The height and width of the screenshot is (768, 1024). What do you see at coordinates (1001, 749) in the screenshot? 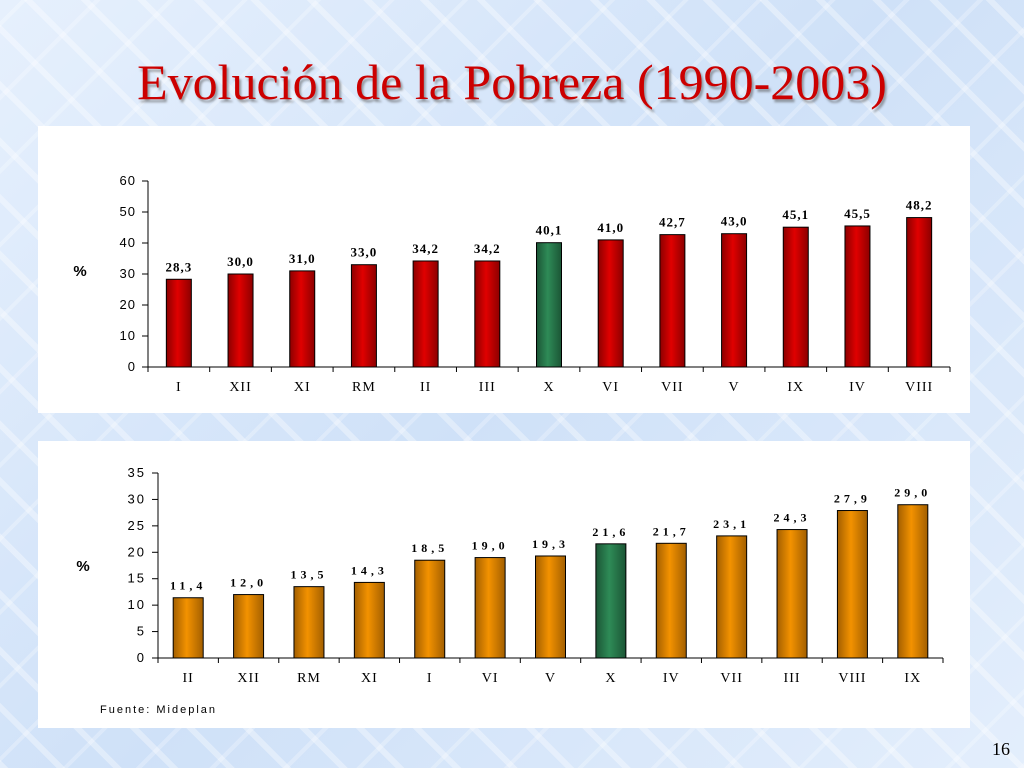
I see `slide-number: 16` at bounding box center [1001, 749].